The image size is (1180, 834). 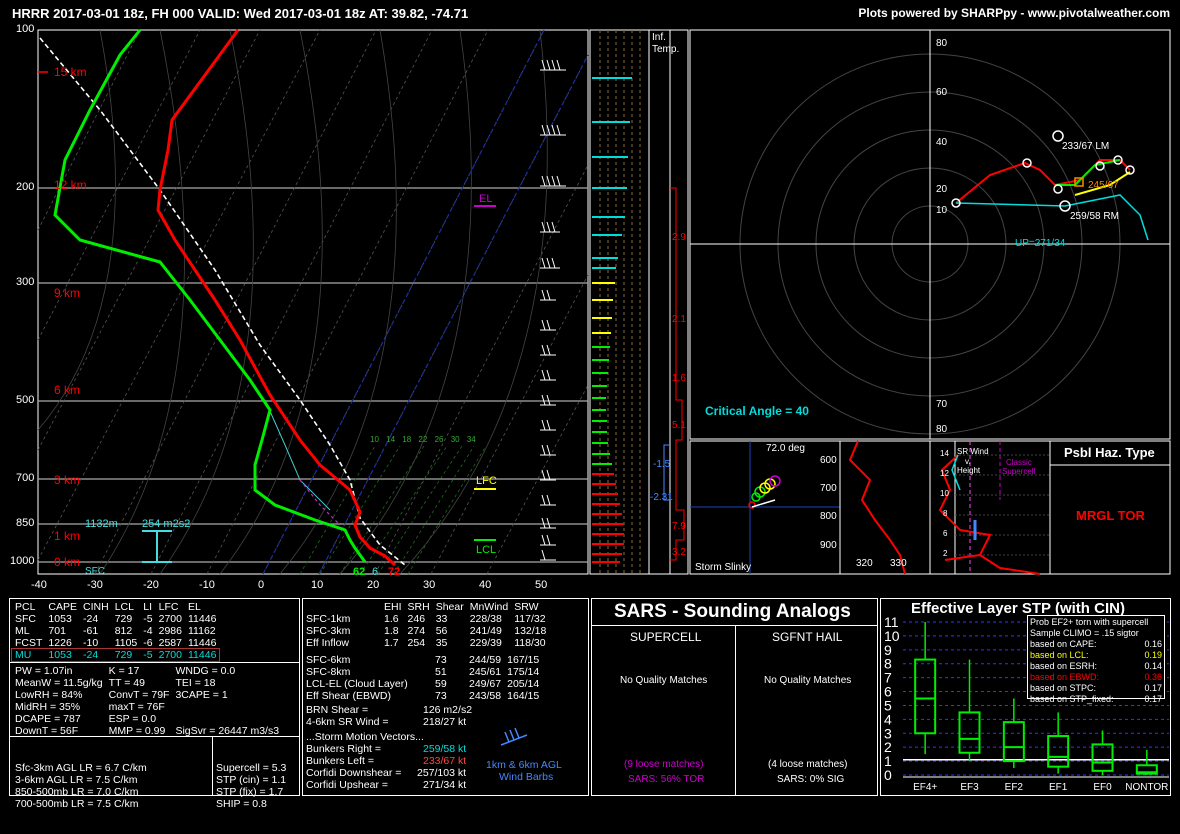 What do you see at coordinates (394, 572) in the screenshot?
I see `sfc-t: 72` at bounding box center [394, 572].